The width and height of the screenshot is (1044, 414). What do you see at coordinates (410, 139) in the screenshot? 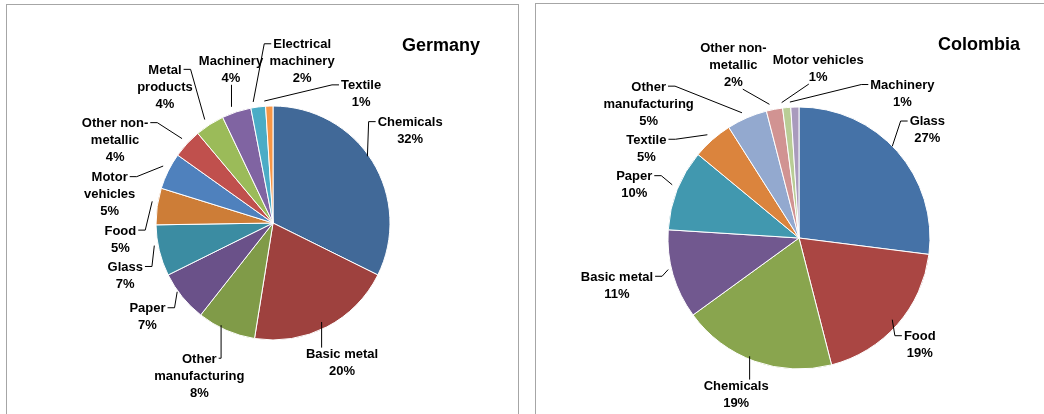
I see `data-label: 32%` at bounding box center [410, 139].